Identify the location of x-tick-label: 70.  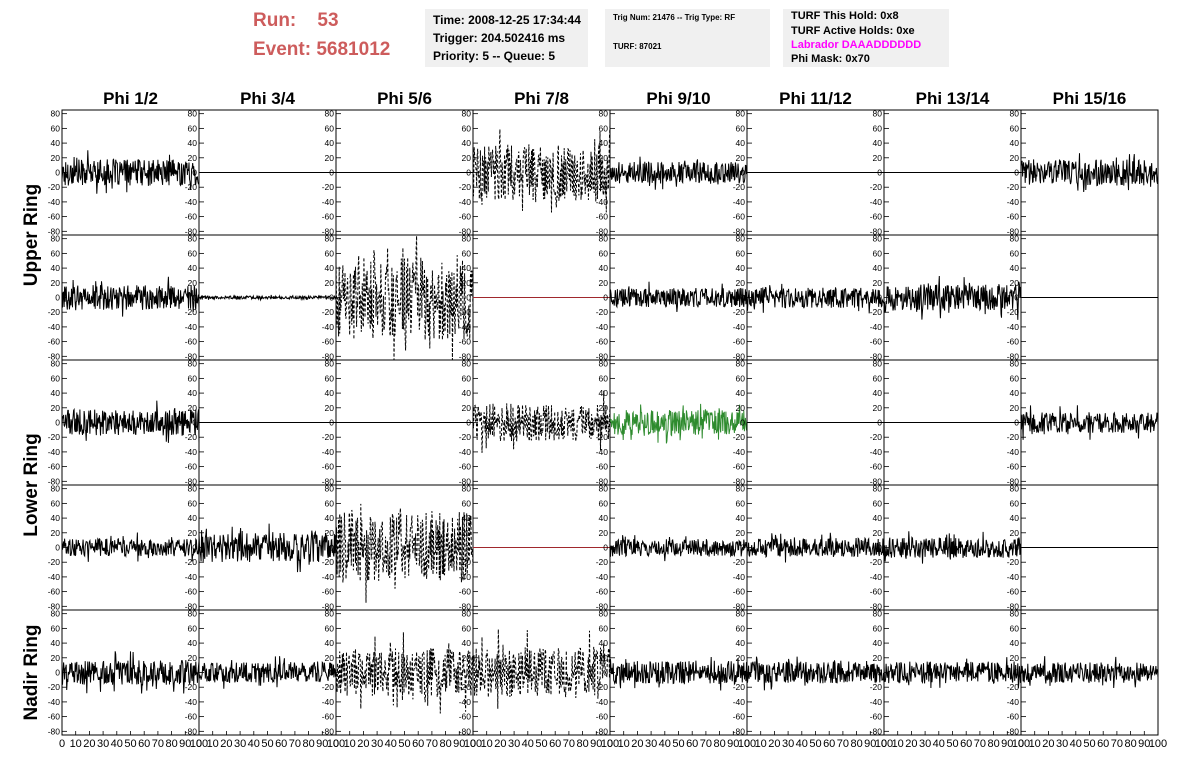
(158, 744).